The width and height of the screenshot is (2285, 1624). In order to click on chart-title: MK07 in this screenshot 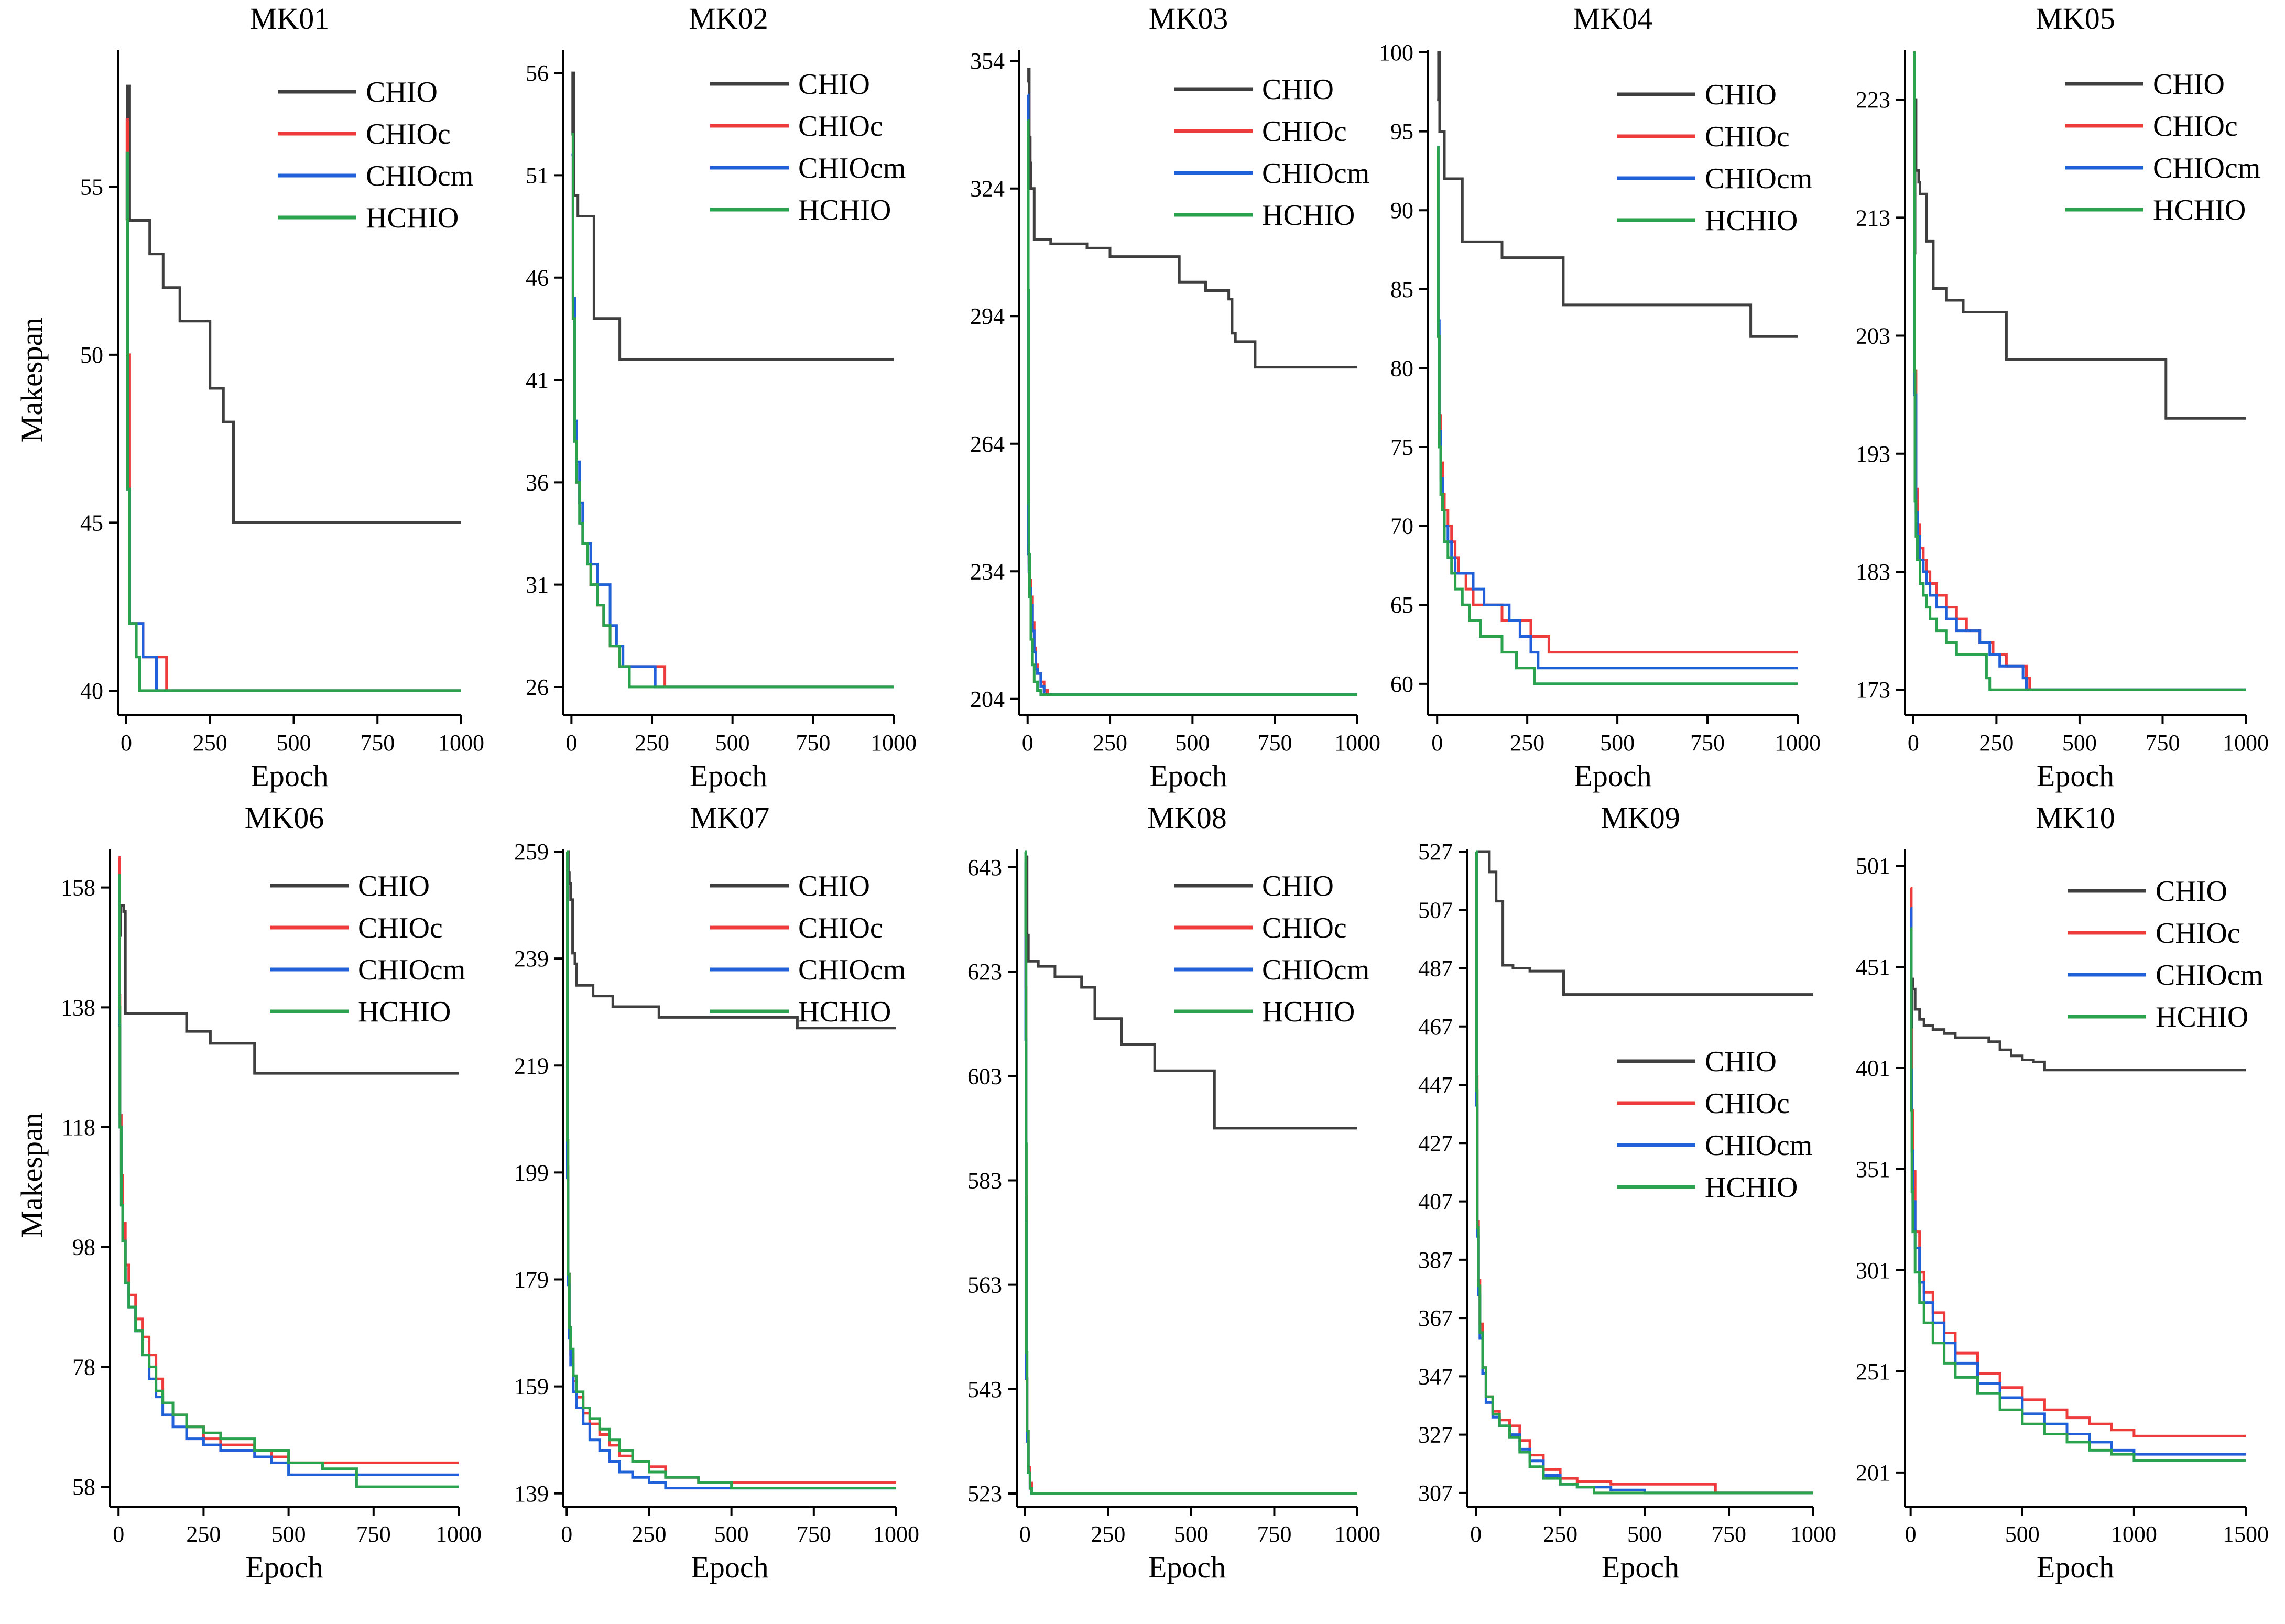, I will do `click(730, 818)`.